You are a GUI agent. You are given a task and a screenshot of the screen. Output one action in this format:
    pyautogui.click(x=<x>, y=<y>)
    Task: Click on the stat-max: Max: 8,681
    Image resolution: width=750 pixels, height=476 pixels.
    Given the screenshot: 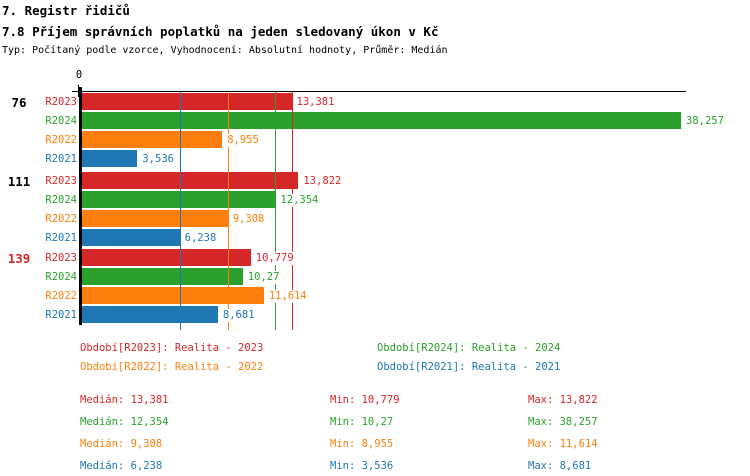 What is the action you would take?
    pyautogui.click(x=560, y=466)
    